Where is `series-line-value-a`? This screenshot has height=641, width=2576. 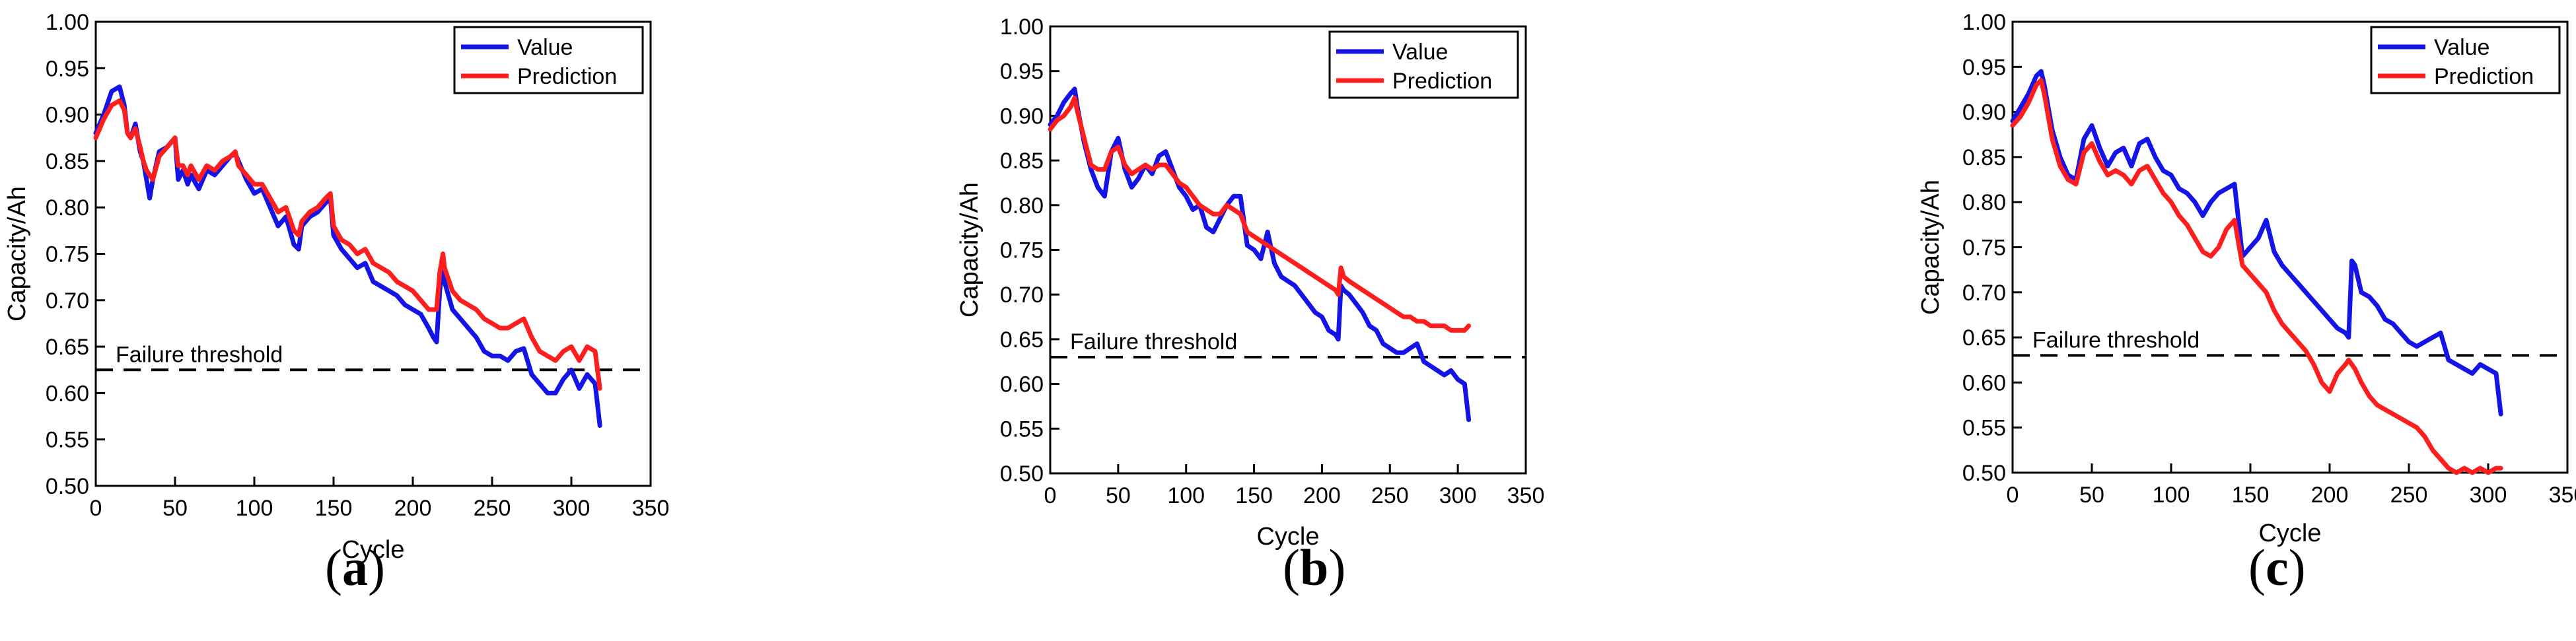
series-line-value-a is located at coordinates (348, 256).